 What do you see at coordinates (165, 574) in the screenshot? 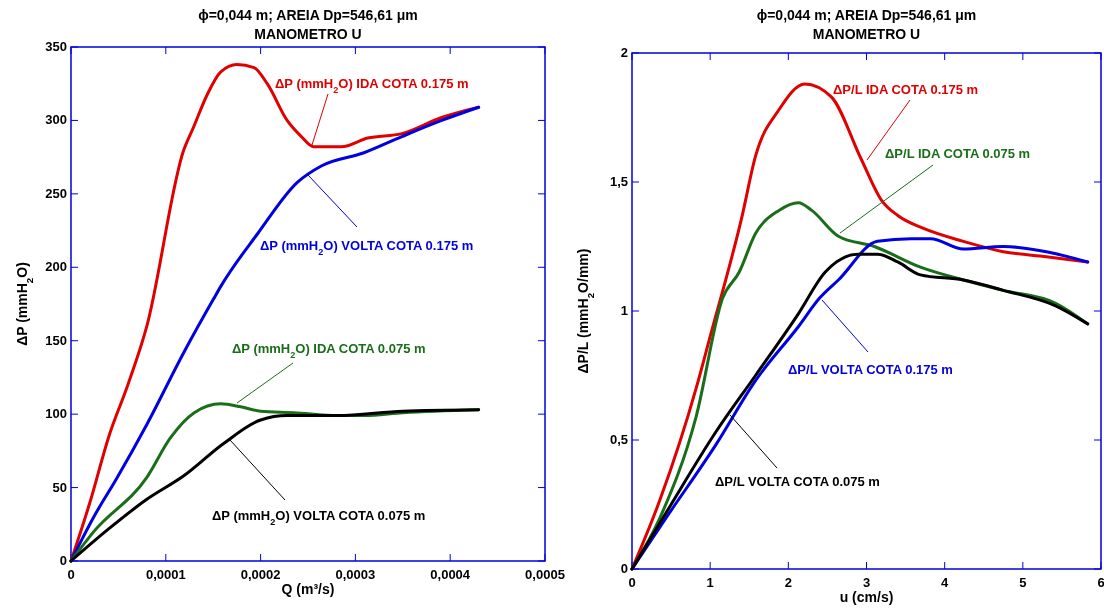
I see `x-tick-label: 0,0001` at bounding box center [165, 574].